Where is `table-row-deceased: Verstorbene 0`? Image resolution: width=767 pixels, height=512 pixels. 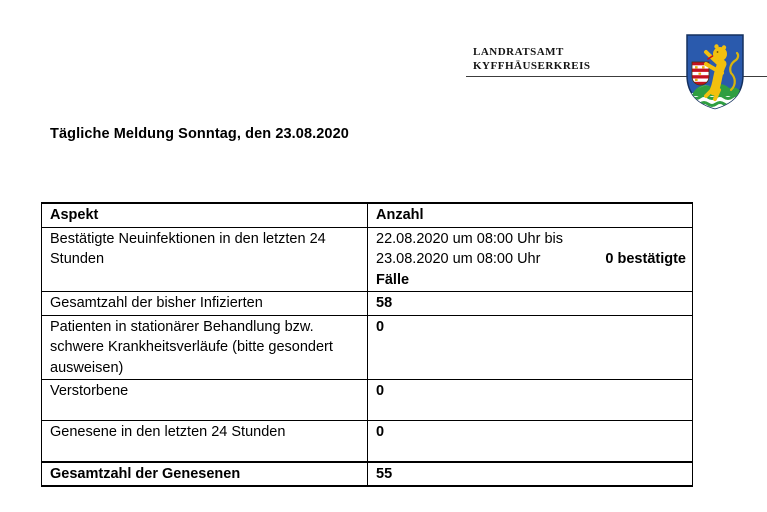
table-row-deceased: Verstorbene 0 is located at coordinates (367, 400).